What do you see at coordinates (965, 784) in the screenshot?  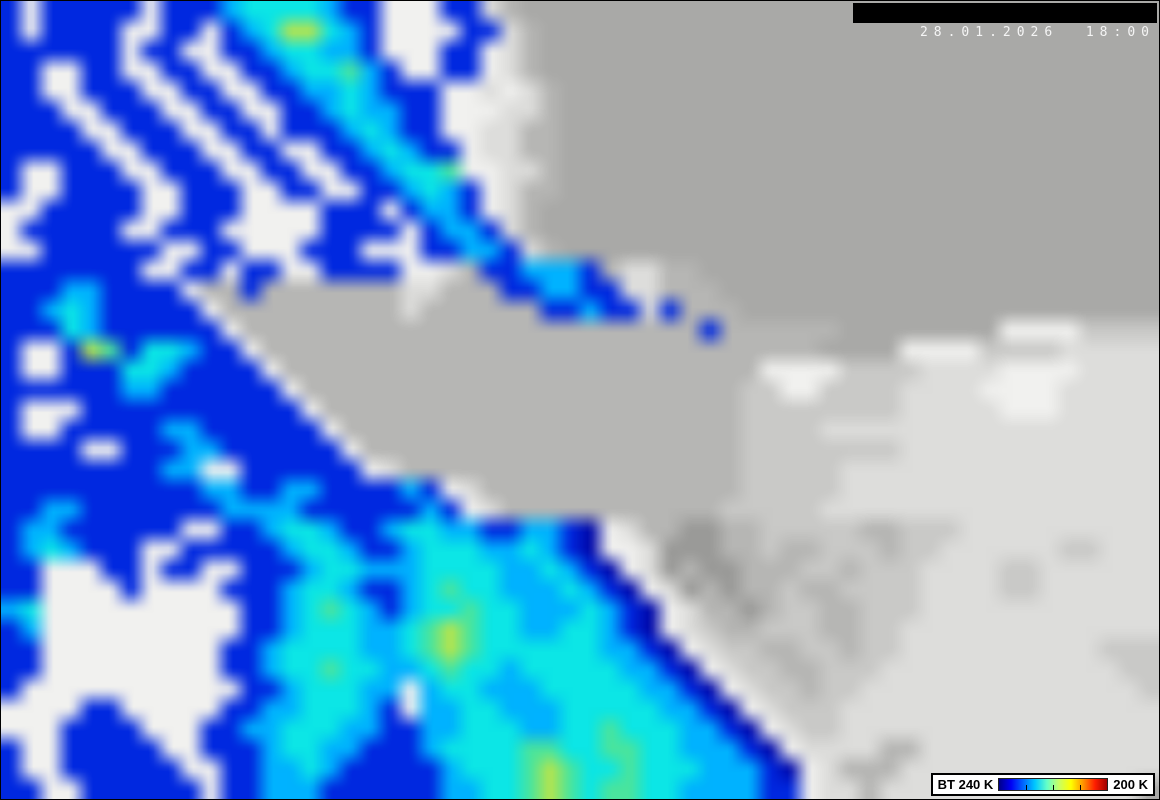 I see `legend-left-label: BT 240 K` at bounding box center [965, 784].